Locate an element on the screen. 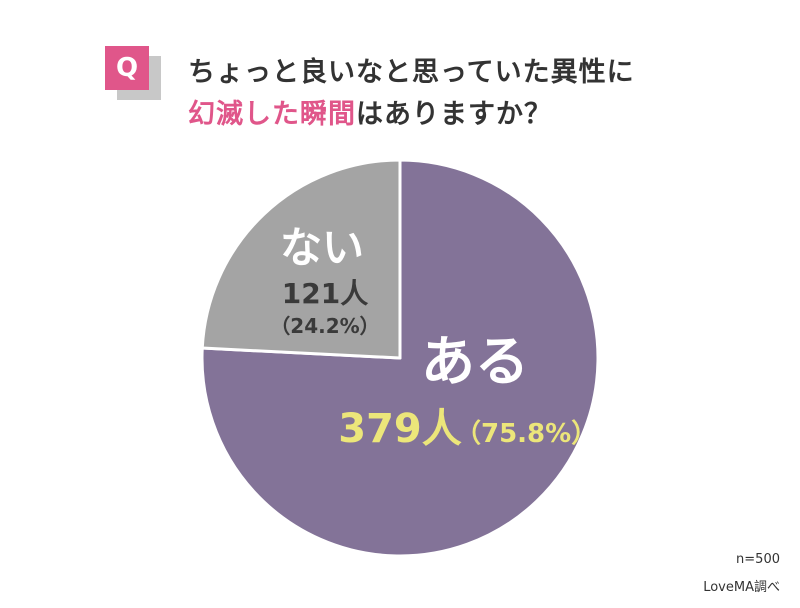 The image size is (800, 608). question-line-1: ちょっと良いなと思っていた異性に is located at coordinates (411, 72).